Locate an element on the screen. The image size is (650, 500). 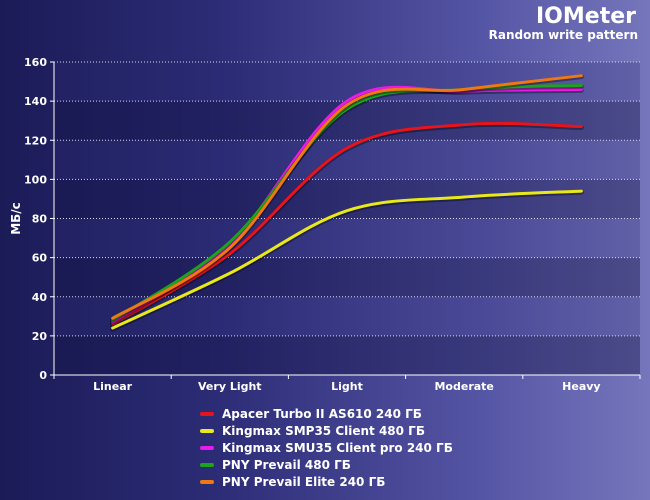
y-tick-label: 160 is located at coordinates (35, 62).